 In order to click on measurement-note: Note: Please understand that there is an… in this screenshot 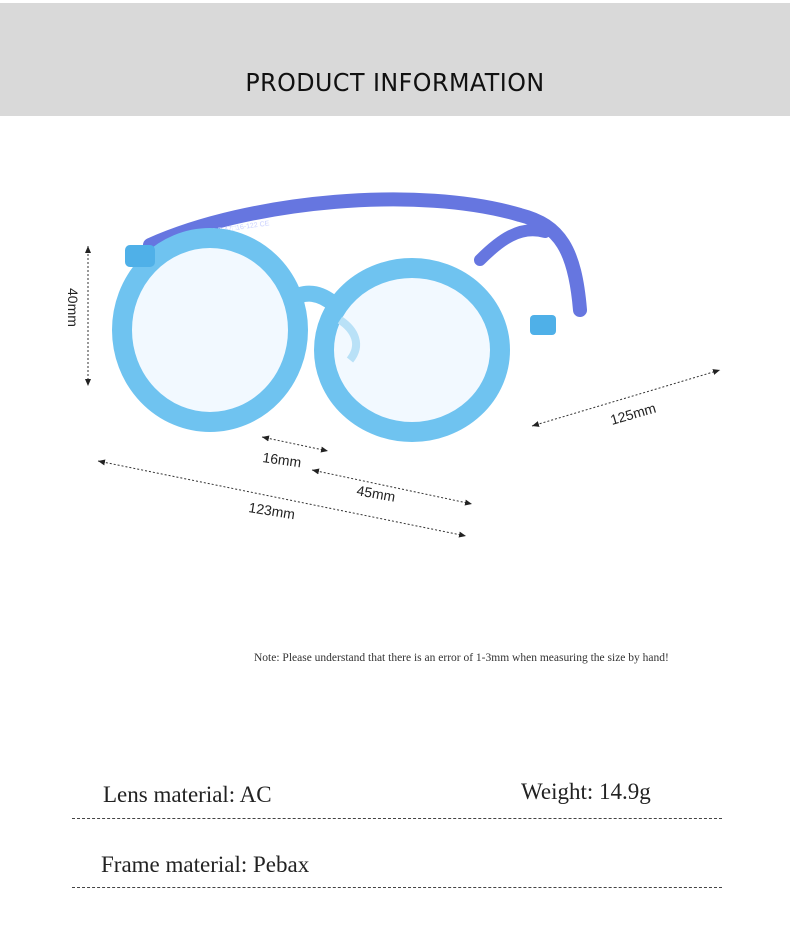, I will do `click(461, 658)`.